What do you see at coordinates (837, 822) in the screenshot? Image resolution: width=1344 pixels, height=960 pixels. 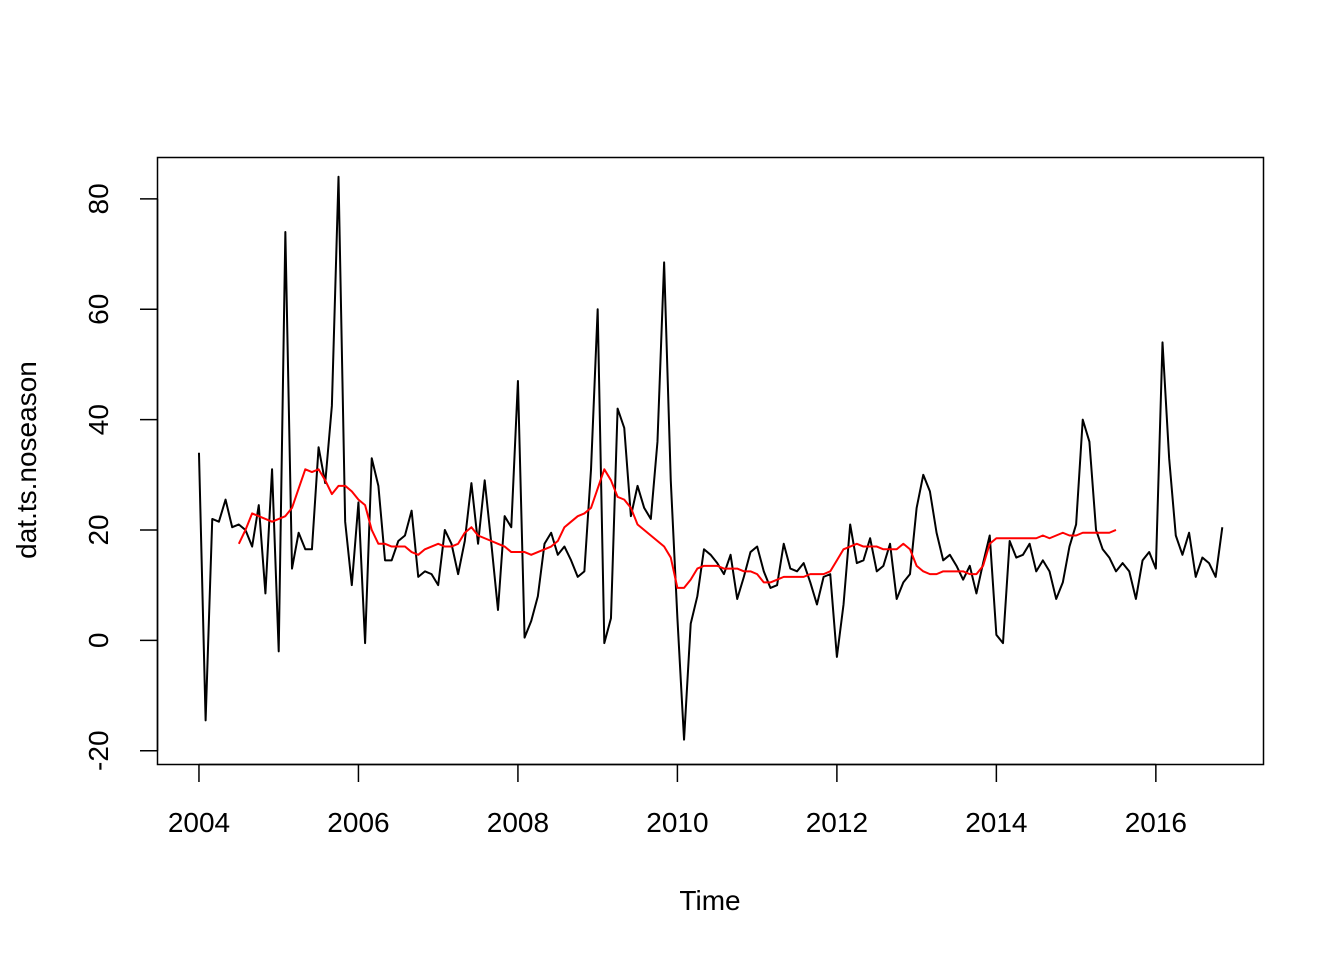 I see `x-tick-label: 2012` at bounding box center [837, 822].